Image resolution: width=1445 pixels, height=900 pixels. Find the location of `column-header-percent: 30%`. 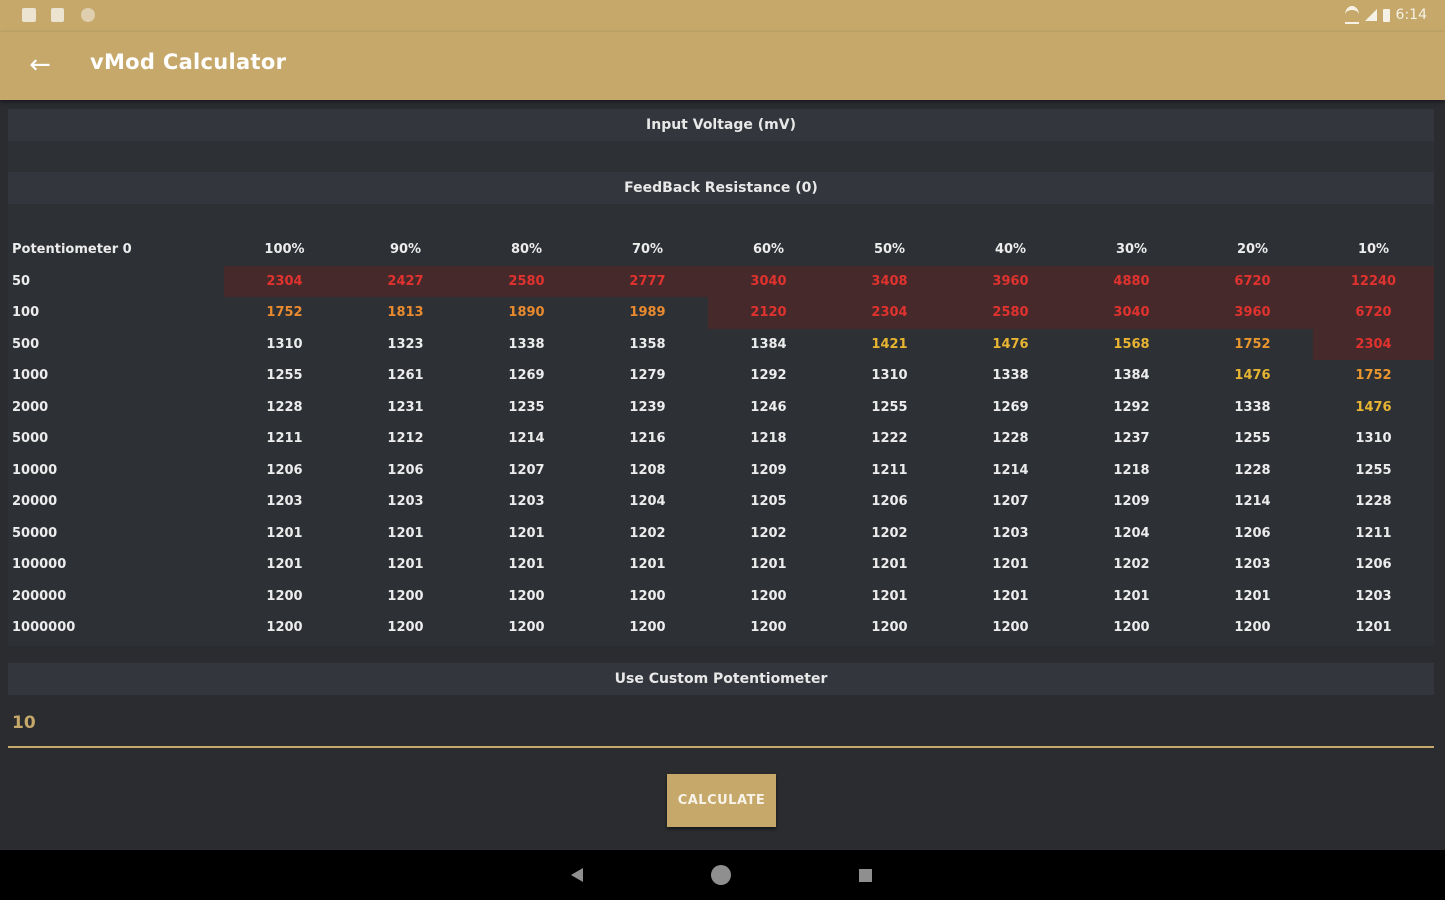

column-header-percent: 30% is located at coordinates (1131, 250).